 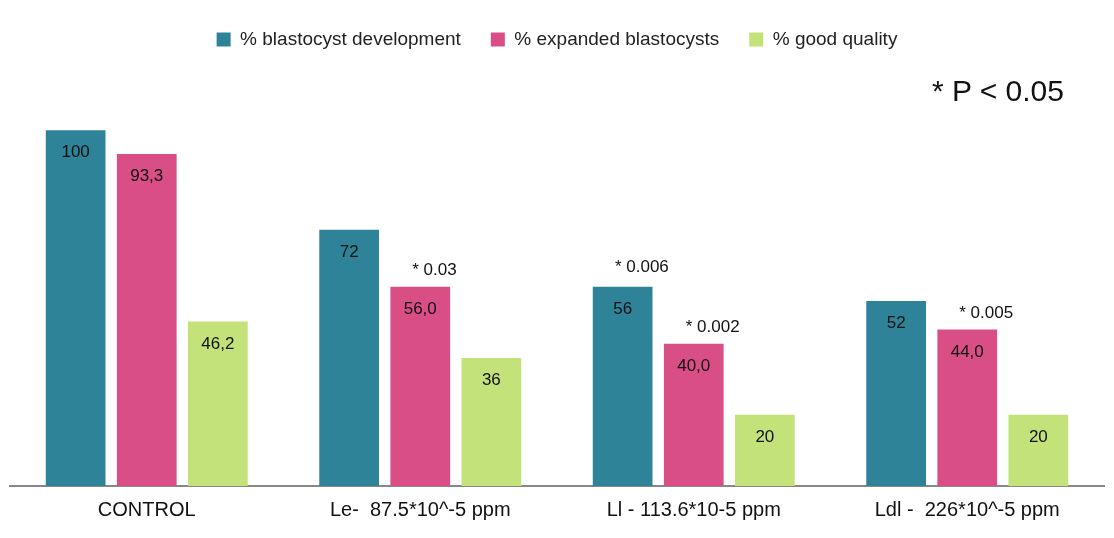 I want to click on data-label: 36, so click(x=491, y=380).